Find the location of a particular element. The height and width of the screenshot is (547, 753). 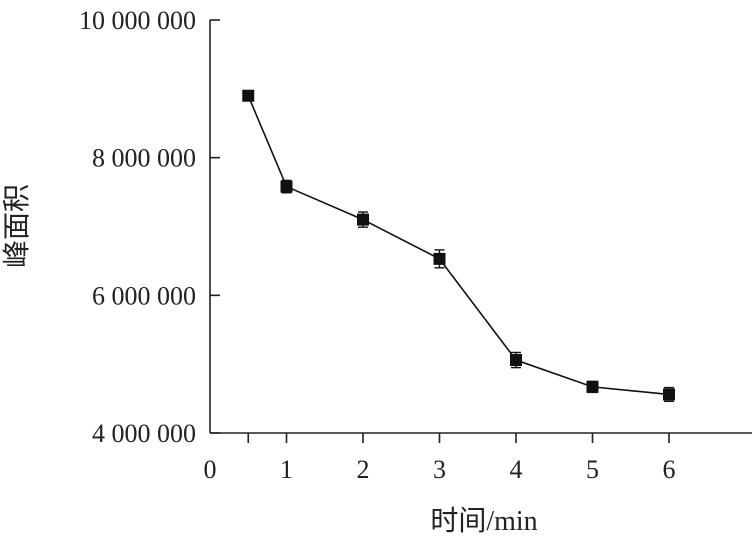

x-tick-label: 2 is located at coordinates (363, 469).